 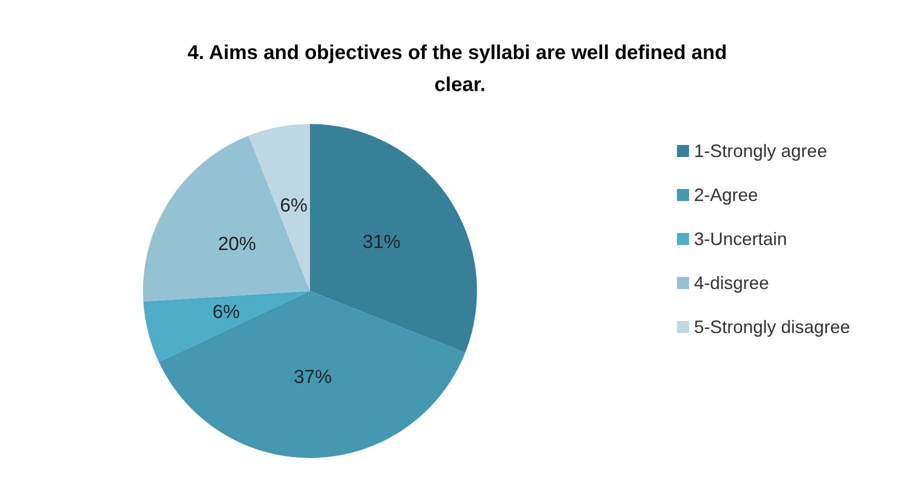 What do you see at coordinates (741, 239) in the screenshot?
I see `legend-label: 3-Uncertain` at bounding box center [741, 239].